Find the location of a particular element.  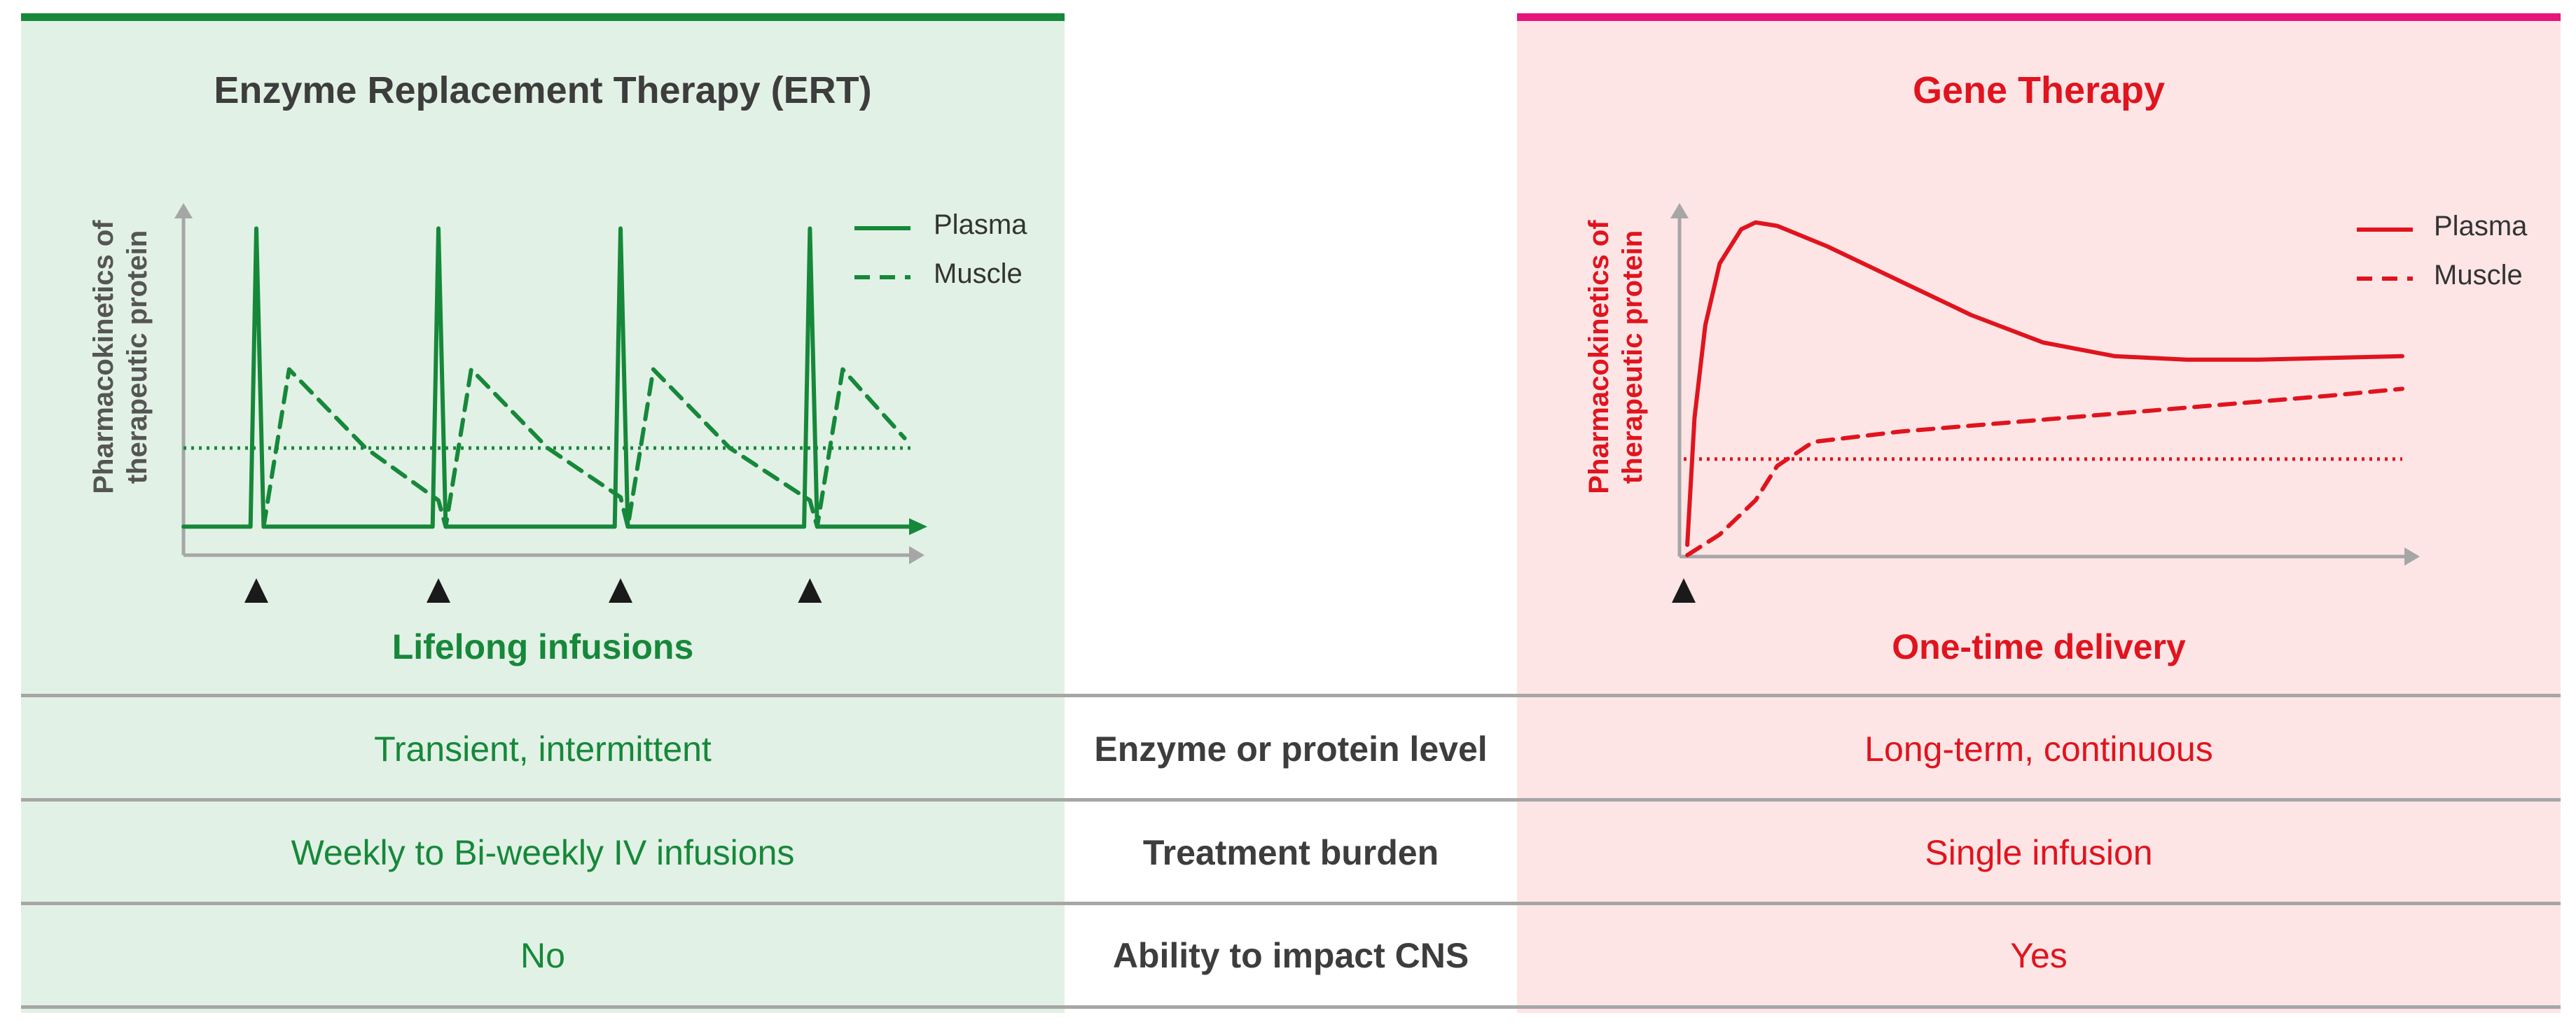

ert-x-axis-arrow is located at coordinates (917, 555).